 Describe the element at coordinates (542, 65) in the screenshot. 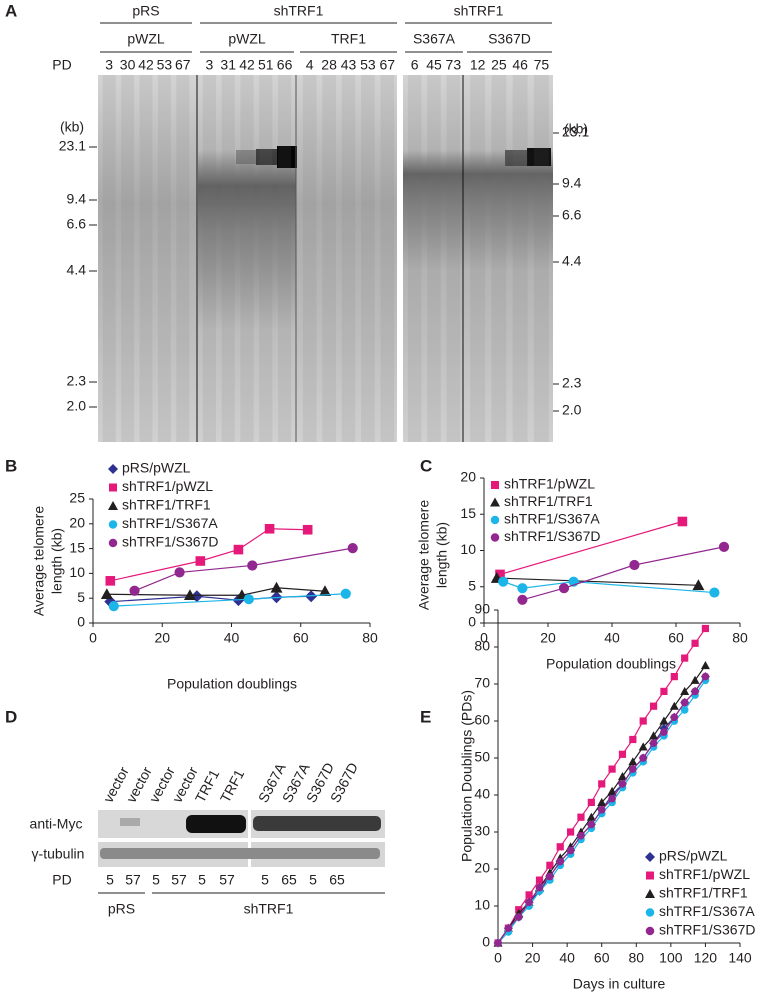

I see `lane-pd: 75` at that location.